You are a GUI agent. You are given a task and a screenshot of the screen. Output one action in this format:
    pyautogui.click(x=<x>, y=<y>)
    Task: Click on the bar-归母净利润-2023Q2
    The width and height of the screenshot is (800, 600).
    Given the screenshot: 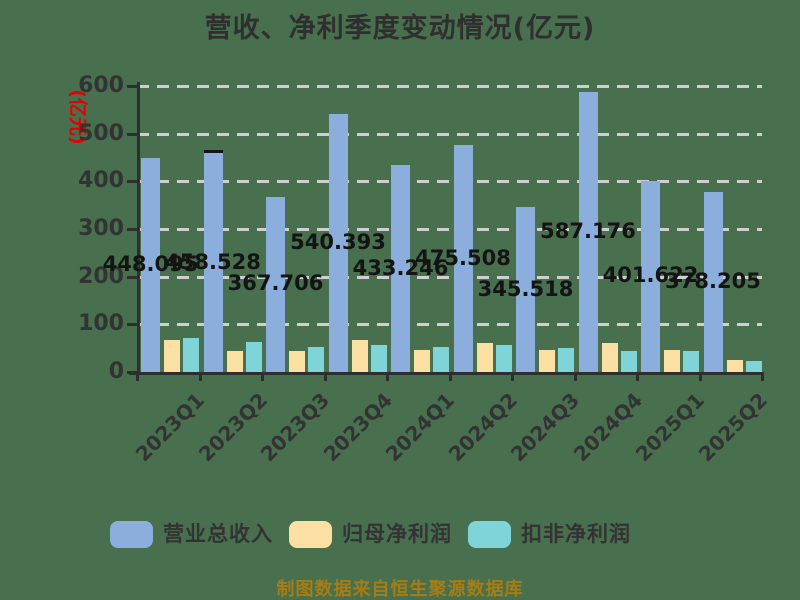 What is the action you would take?
    pyautogui.click(x=234, y=361)
    